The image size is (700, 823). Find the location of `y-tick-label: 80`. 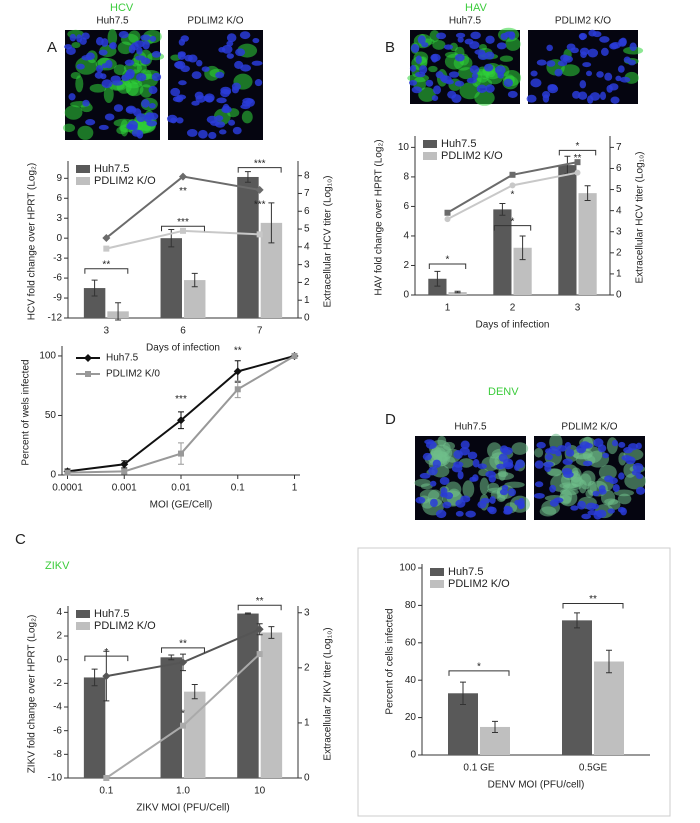

y-tick-label: 80 is located at coordinates (411, 605).